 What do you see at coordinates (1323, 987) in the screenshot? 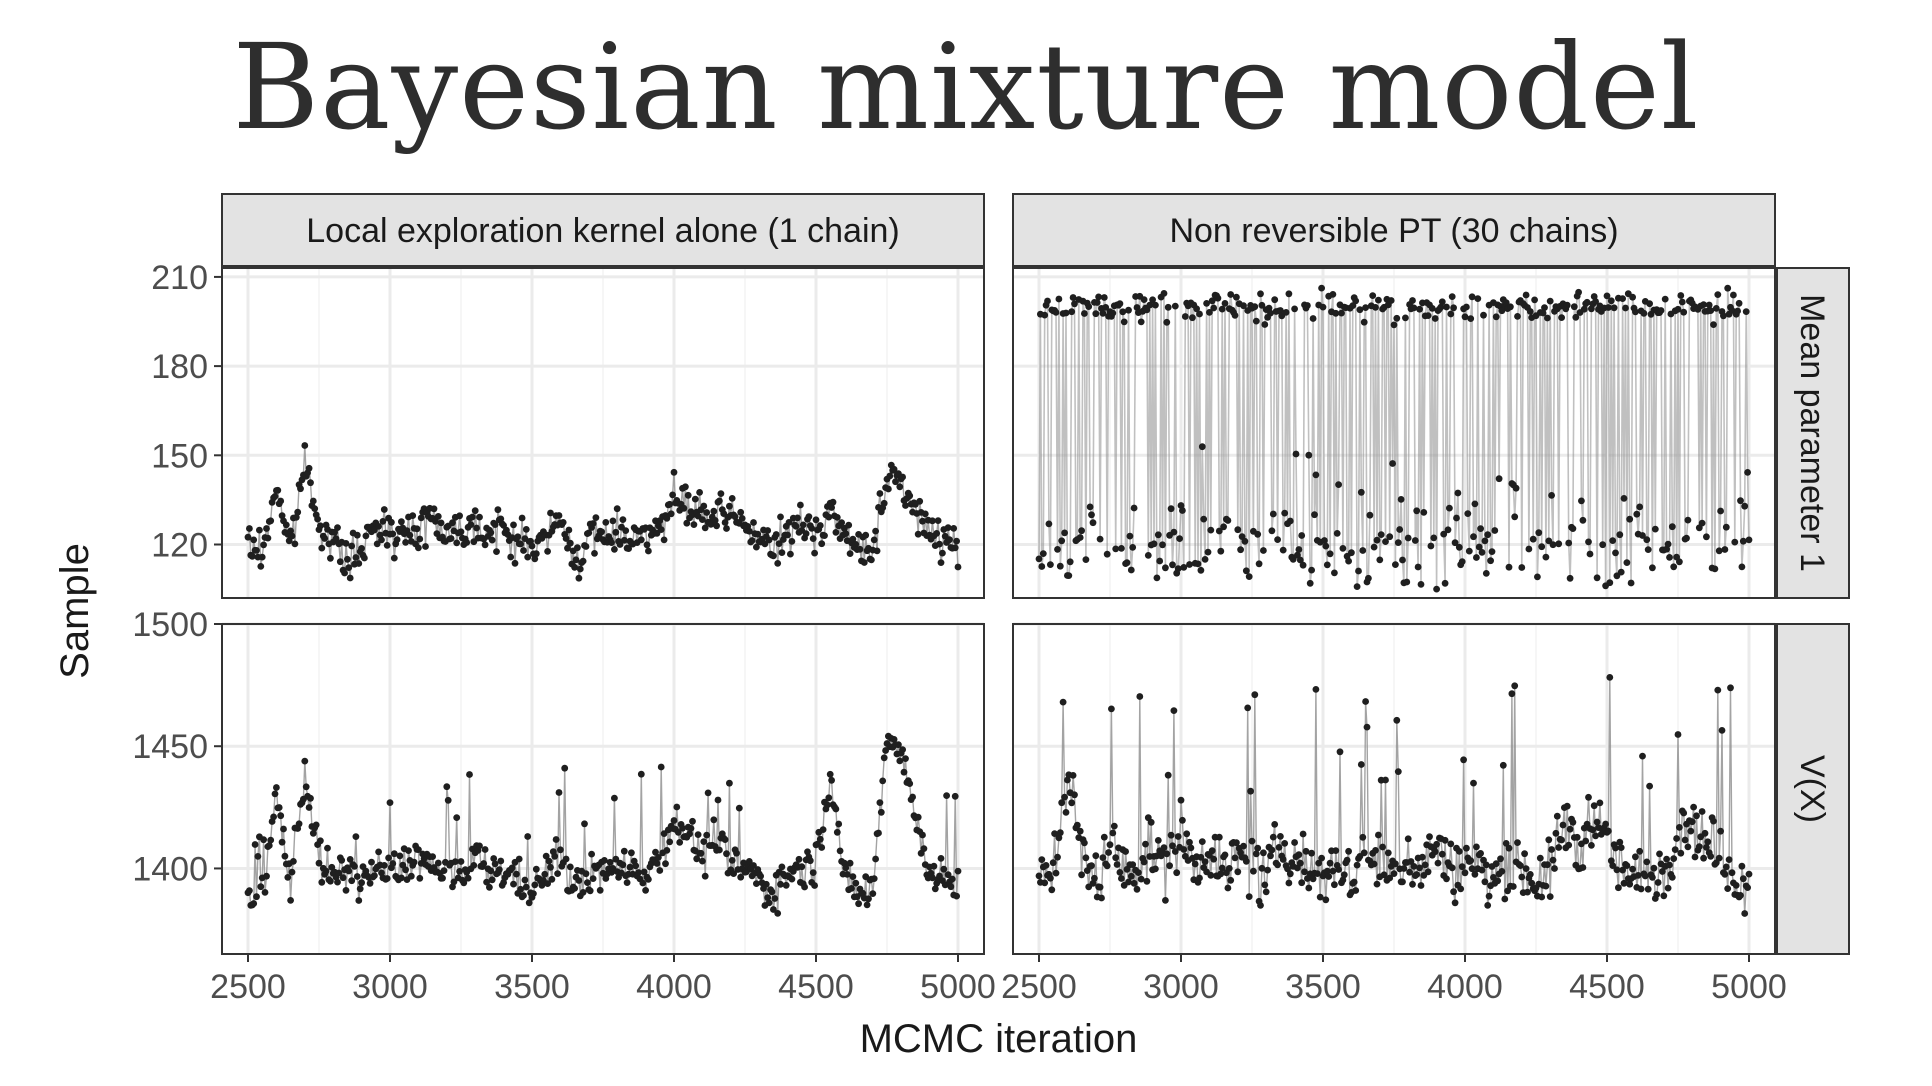
I see `x-tick-label: 3500` at bounding box center [1323, 987].